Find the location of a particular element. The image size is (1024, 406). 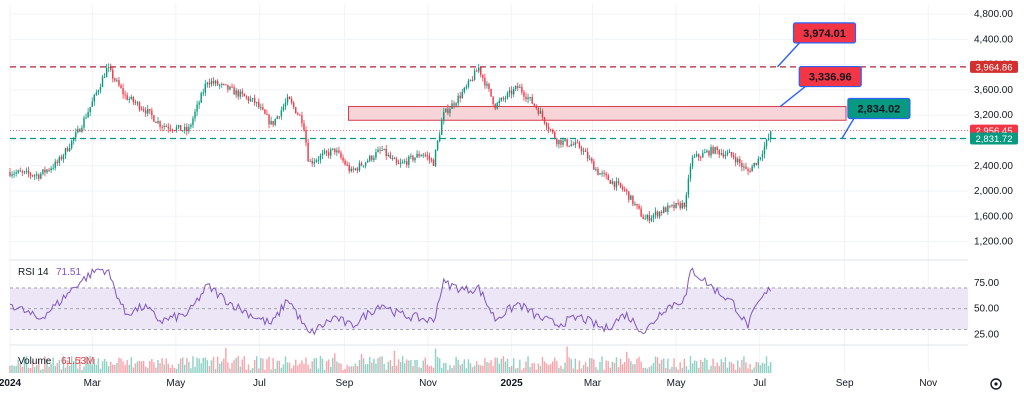

price-tag-label: 2,956.45 is located at coordinates (994, 131).